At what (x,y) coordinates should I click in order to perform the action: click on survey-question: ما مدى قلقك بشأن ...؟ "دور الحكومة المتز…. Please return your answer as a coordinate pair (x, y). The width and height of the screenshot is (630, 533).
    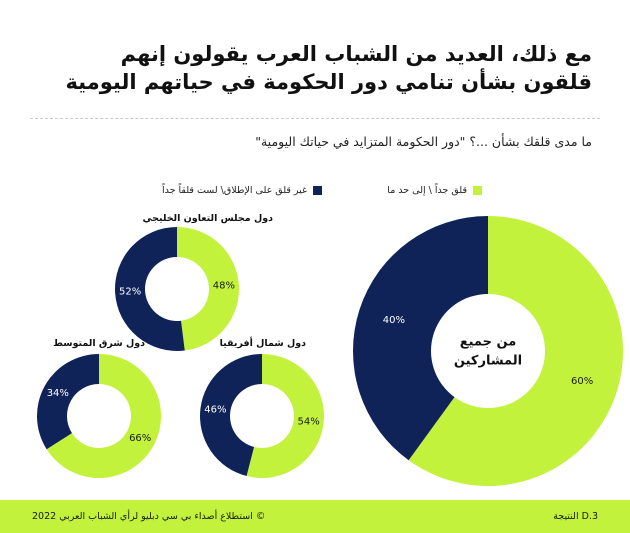
    Looking at the image, I should click on (423, 141).